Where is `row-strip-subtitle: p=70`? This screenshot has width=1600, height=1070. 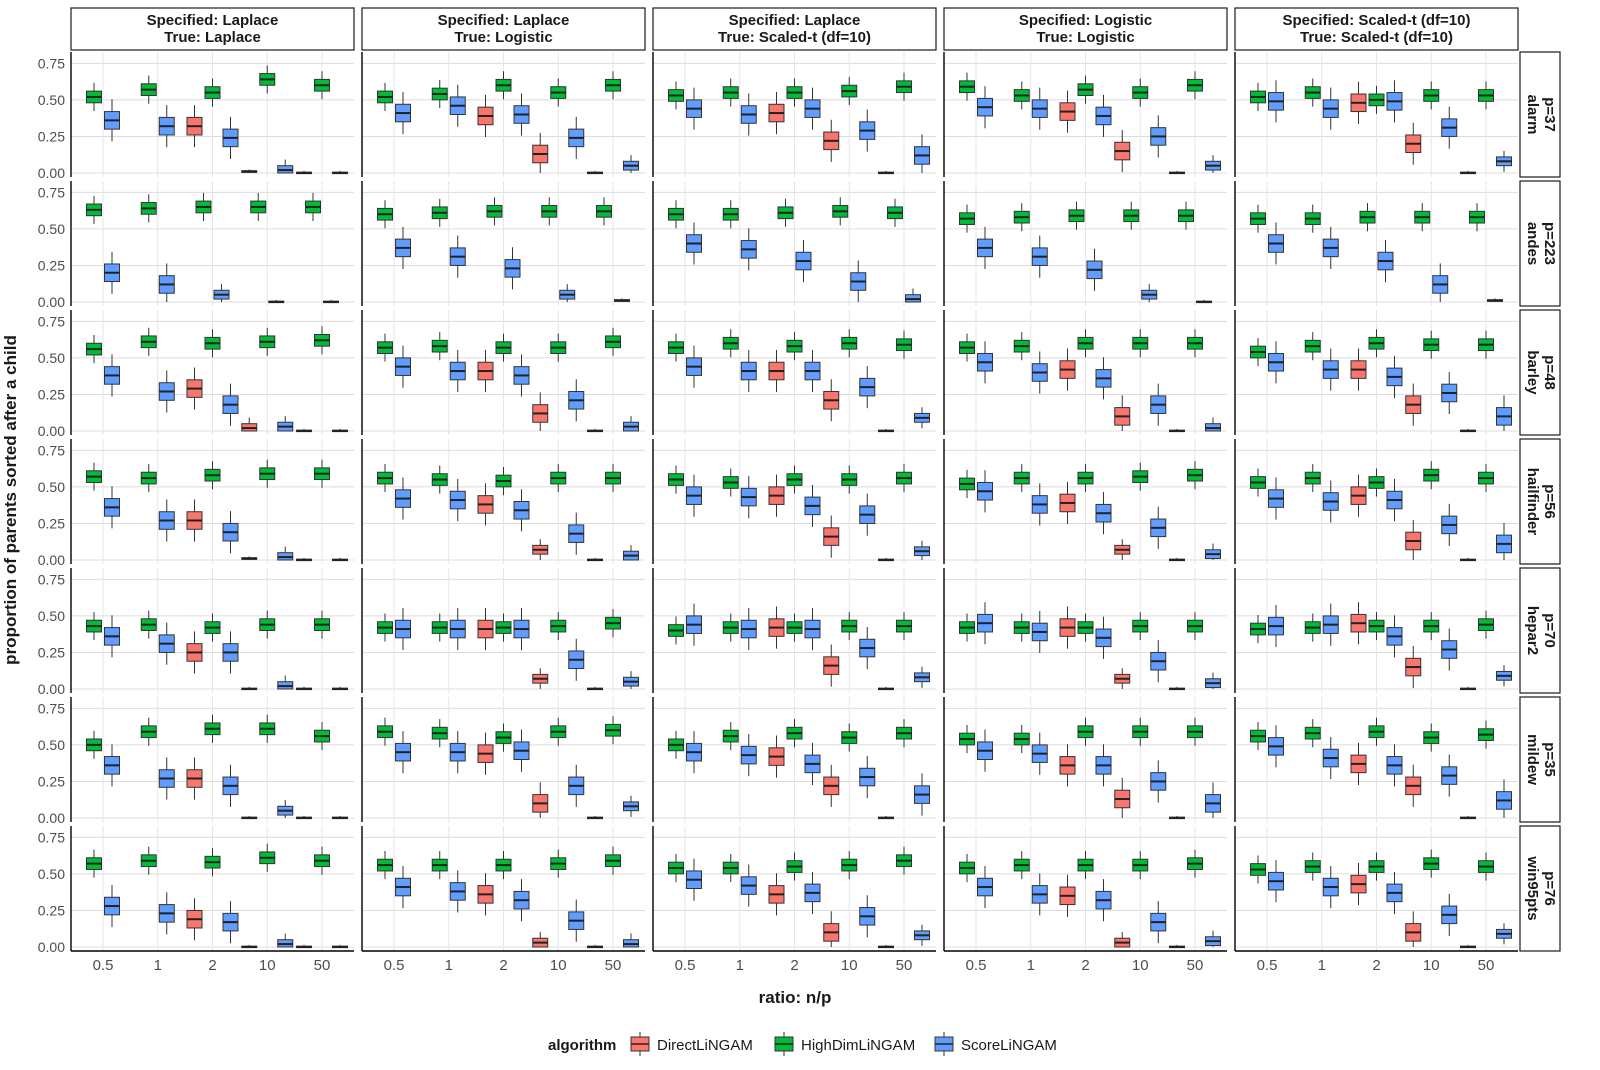 row-strip-subtitle: p=70 is located at coordinates (1549, 630).